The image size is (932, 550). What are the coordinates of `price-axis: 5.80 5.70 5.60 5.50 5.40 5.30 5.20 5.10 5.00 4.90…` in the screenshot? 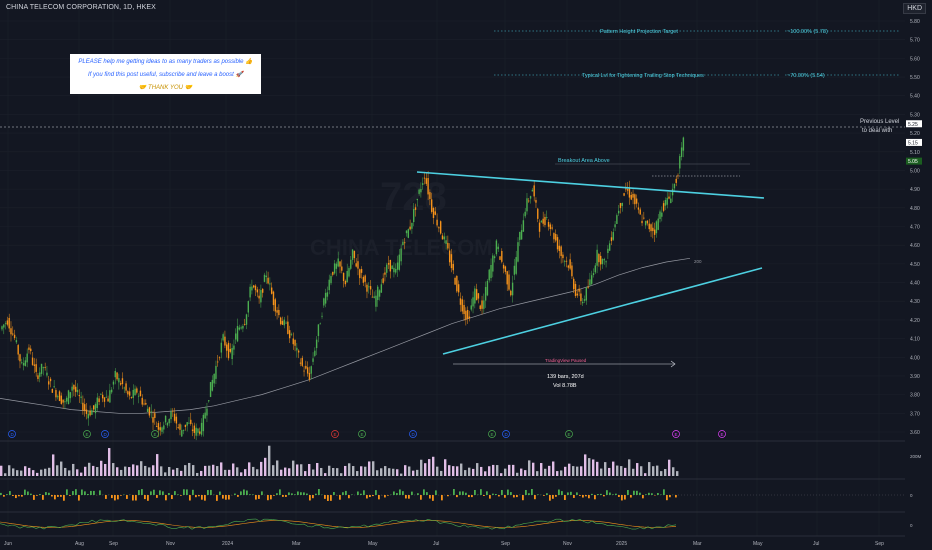 It's located at (915, 227).